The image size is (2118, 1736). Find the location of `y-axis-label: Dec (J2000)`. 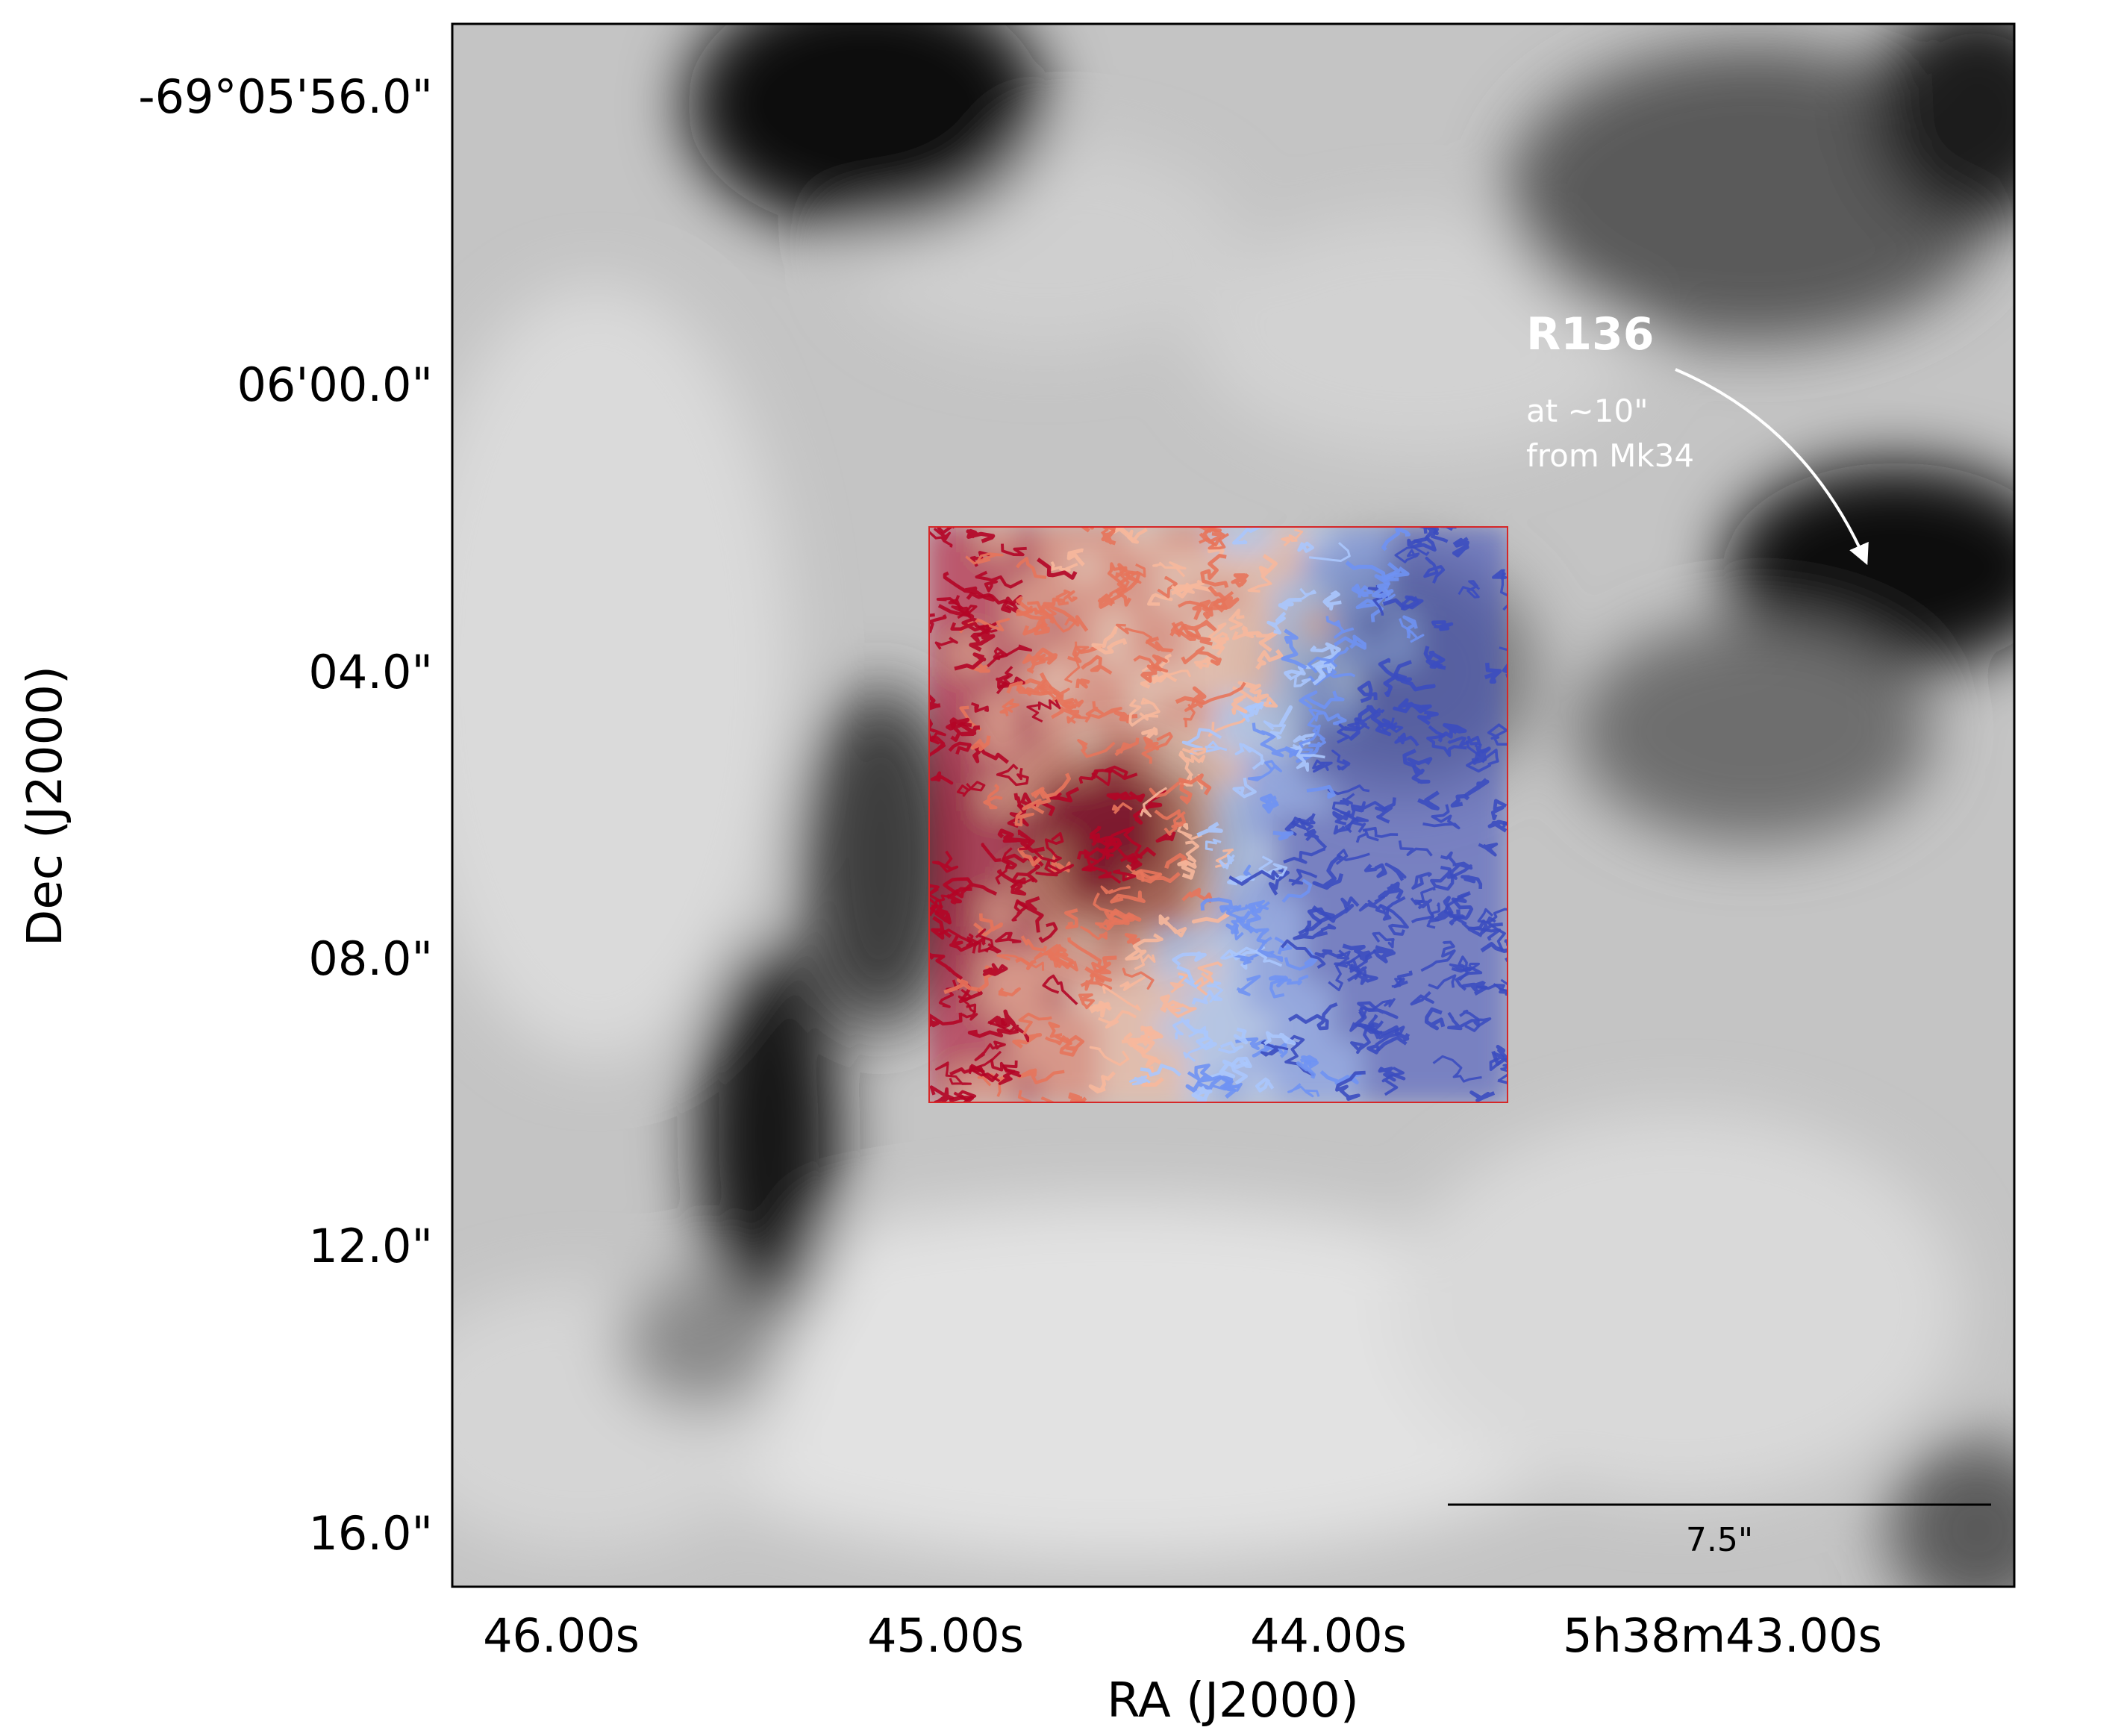

y-axis-label: Dec (J2000) is located at coordinates (45, 806).